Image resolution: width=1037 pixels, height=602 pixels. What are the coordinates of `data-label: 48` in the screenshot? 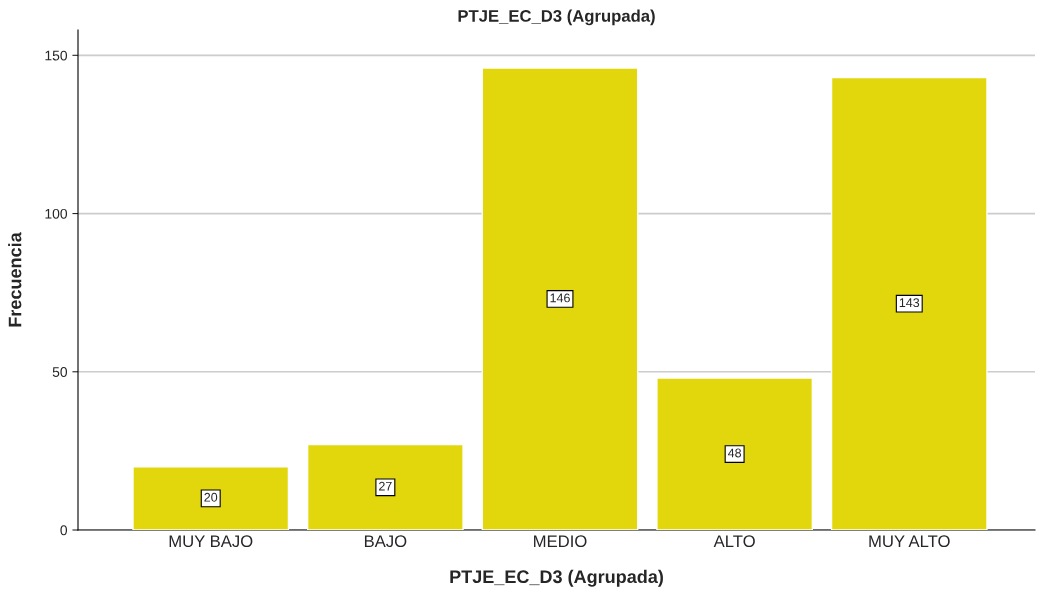 It's located at (734, 453).